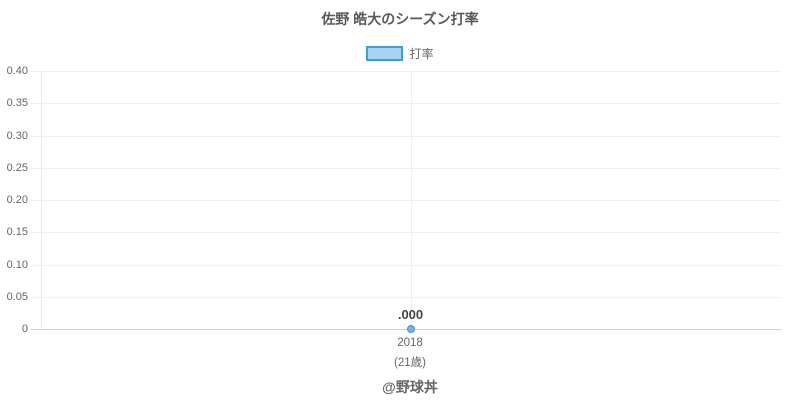  What do you see at coordinates (400, 19) in the screenshot?
I see `chart-title: 佐野 皓大のシーズン打率` at bounding box center [400, 19].